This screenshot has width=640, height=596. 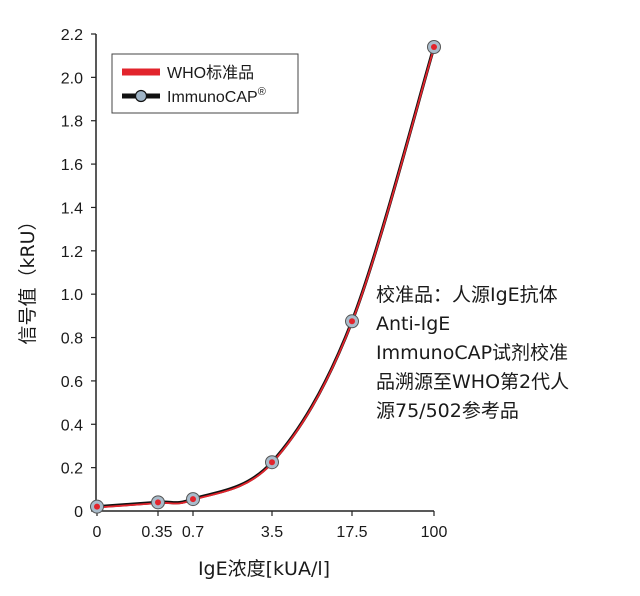 What do you see at coordinates (473, 382) in the screenshot?
I see `annotation-line: 品溯源至WHO第2代人` at bounding box center [473, 382].